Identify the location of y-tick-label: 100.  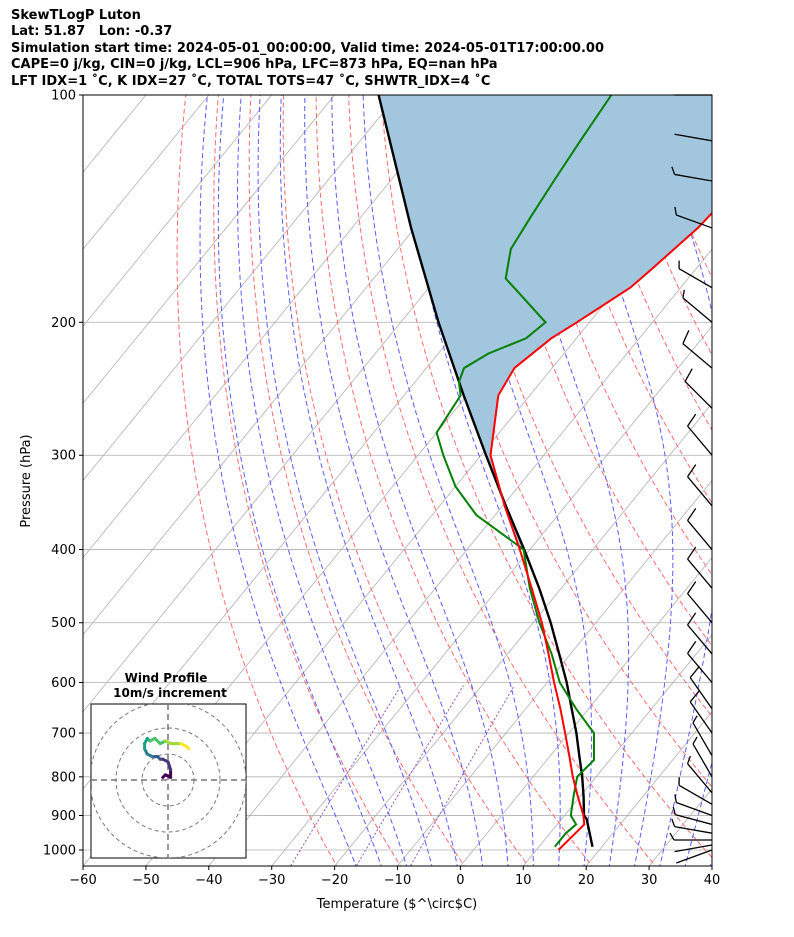
(63, 96).